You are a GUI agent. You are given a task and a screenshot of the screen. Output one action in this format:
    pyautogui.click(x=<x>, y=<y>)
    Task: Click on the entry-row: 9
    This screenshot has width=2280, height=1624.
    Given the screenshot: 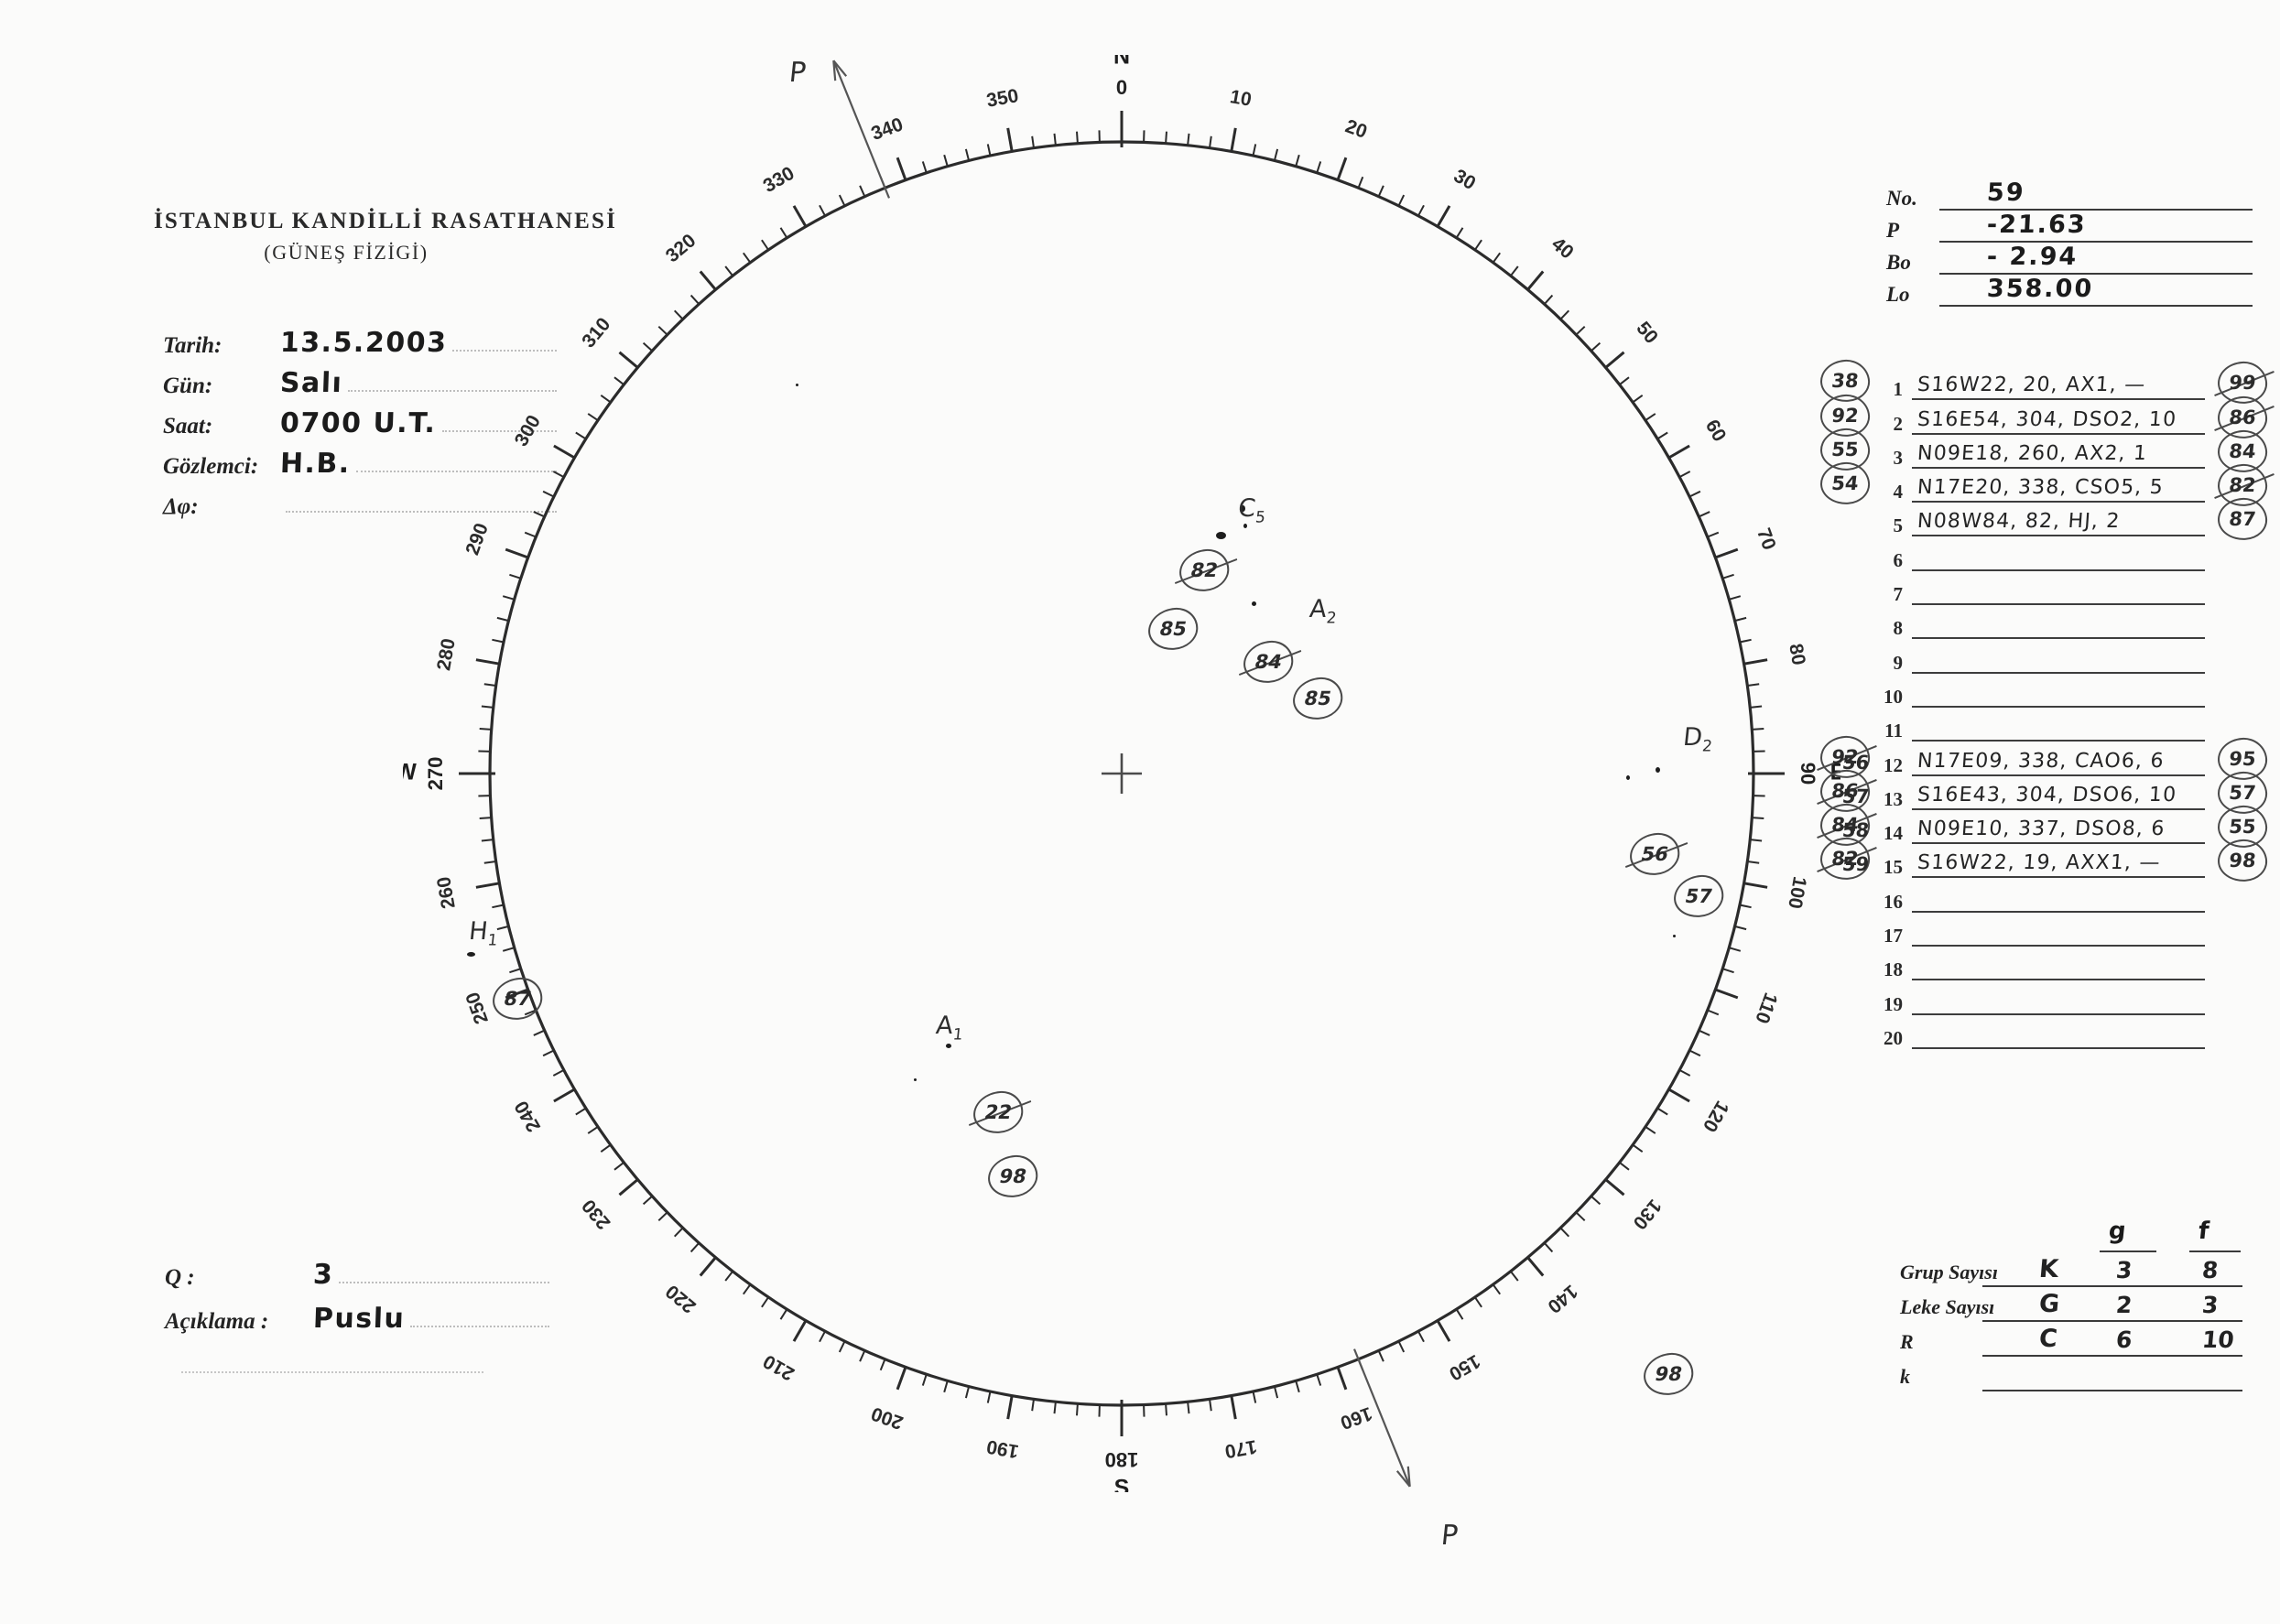 What is the action you would take?
    pyautogui.click(x=2042, y=660)
    